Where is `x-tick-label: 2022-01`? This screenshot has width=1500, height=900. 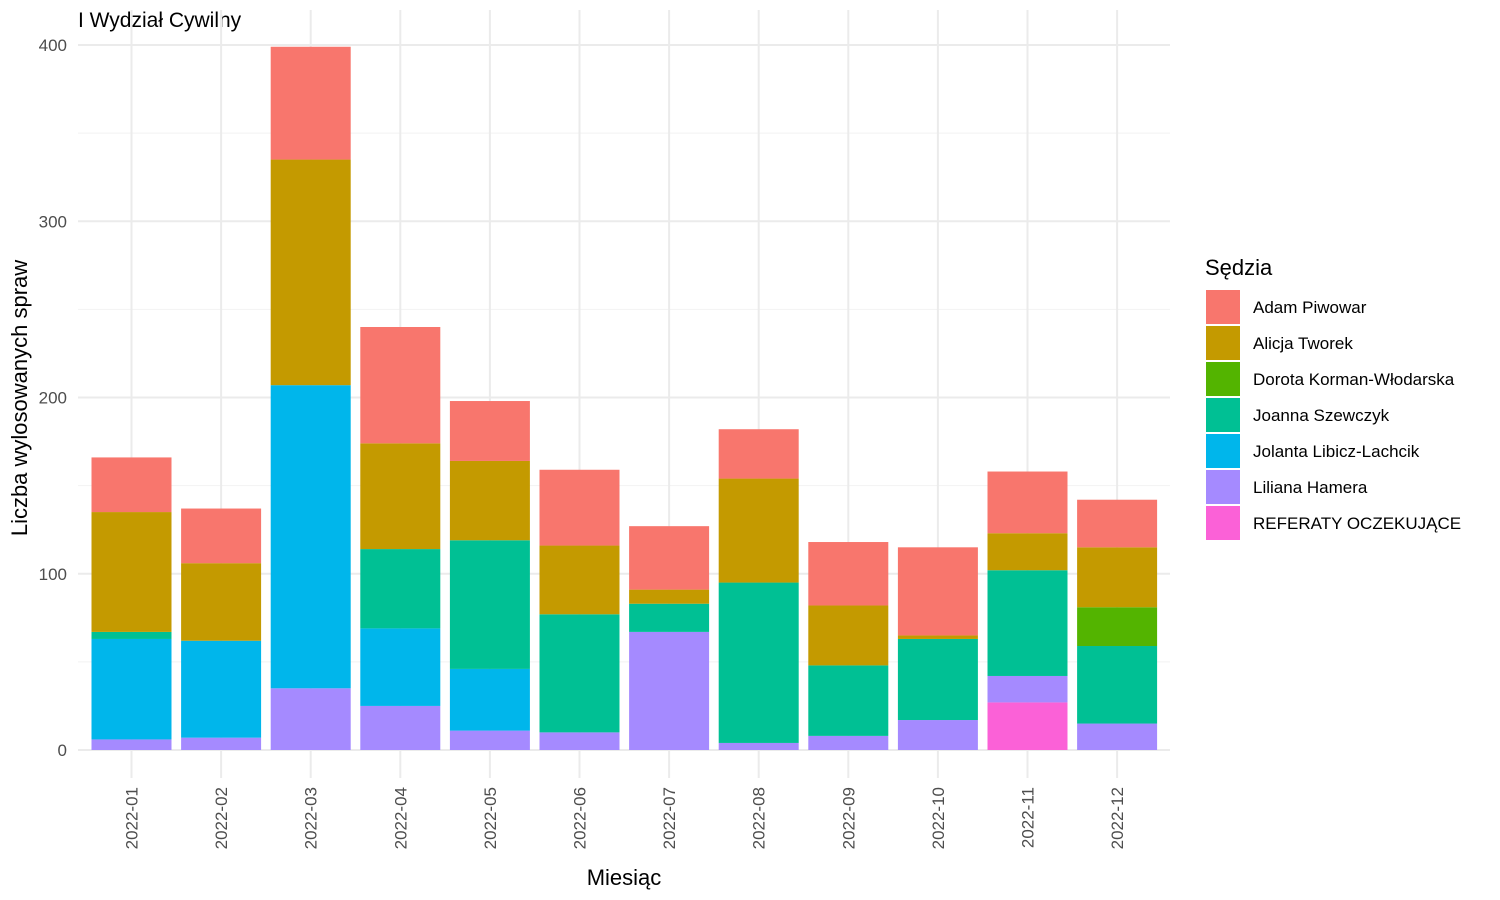 x-tick-label: 2022-01 is located at coordinates (132, 818).